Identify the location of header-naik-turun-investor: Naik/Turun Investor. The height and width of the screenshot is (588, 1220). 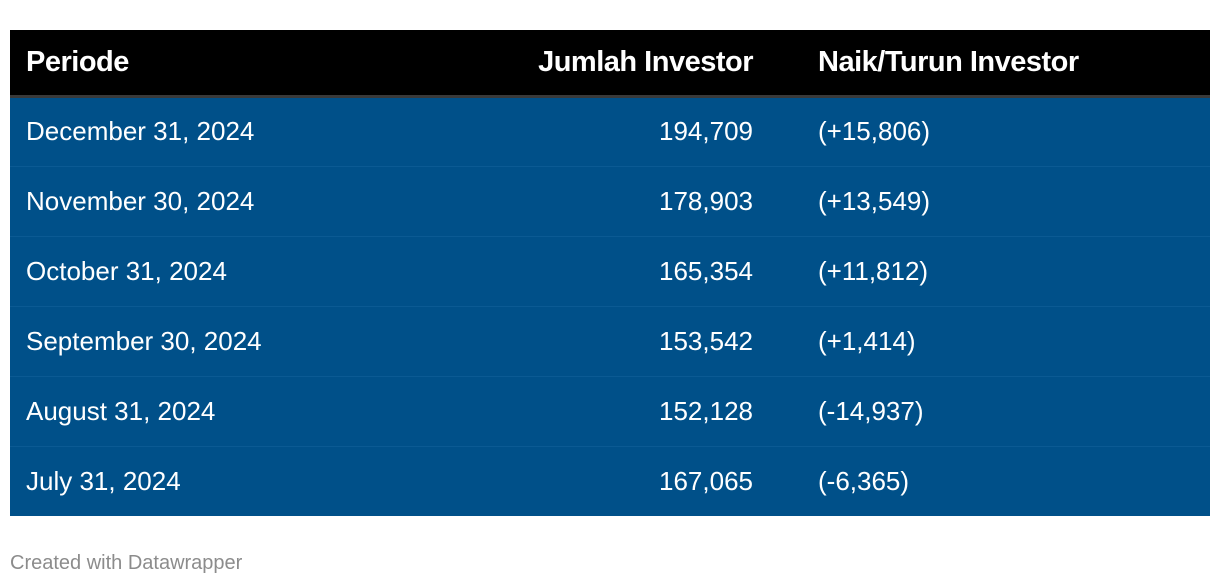
(981, 64).